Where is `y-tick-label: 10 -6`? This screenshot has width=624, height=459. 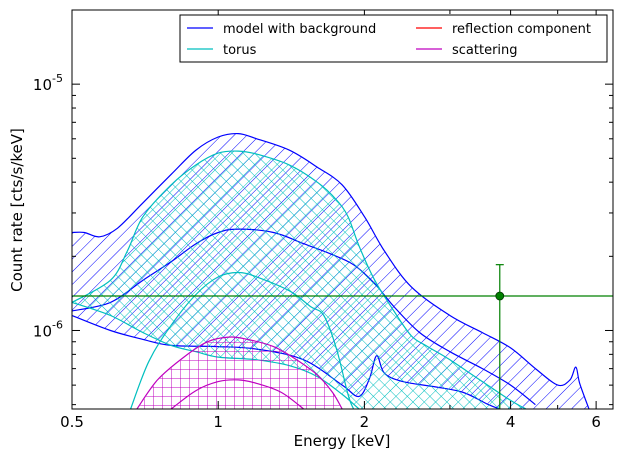
y-tick-label: 10 -6 is located at coordinates (48, 330).